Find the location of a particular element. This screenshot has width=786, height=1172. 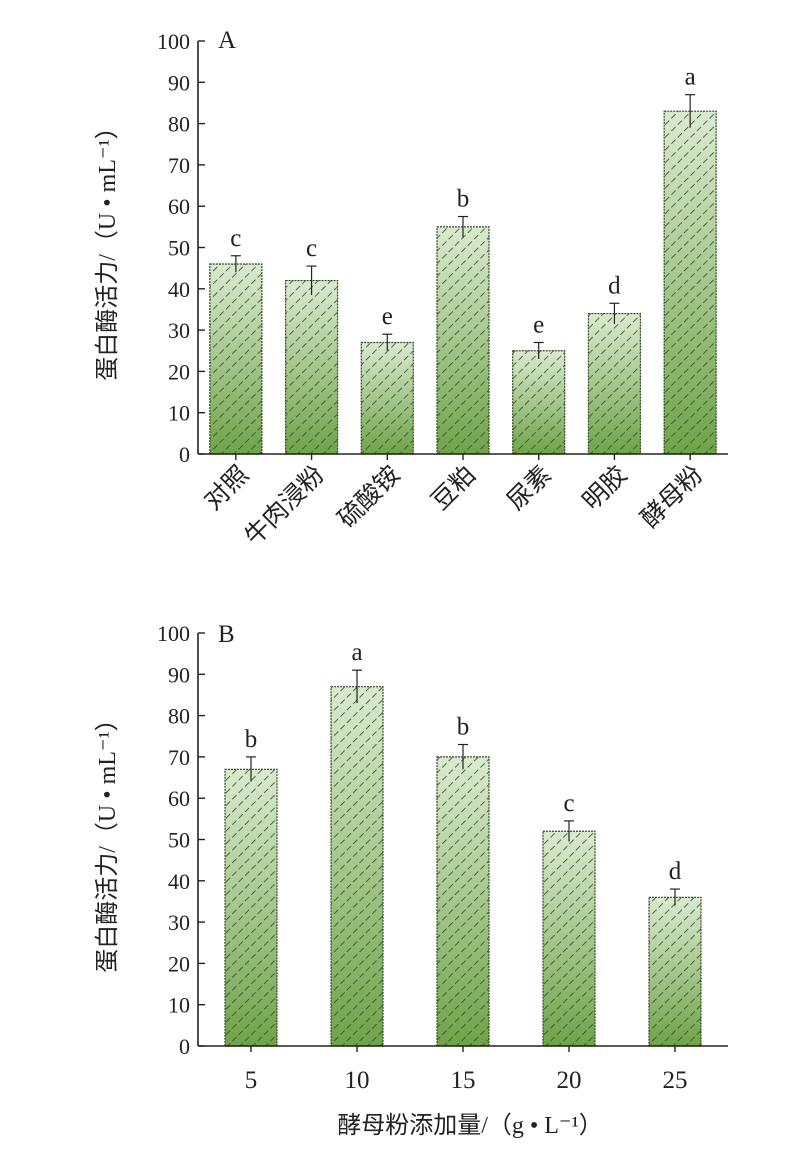

panel-b-x-axis-title: 酵母粉添加量/（g • L⁻¹） is located at coordinates (470, 1125).